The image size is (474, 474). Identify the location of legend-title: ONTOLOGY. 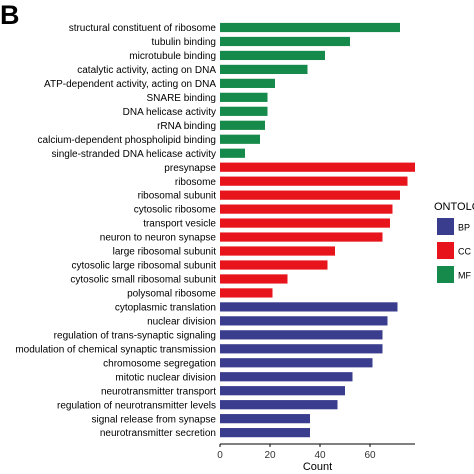
(454, 207).